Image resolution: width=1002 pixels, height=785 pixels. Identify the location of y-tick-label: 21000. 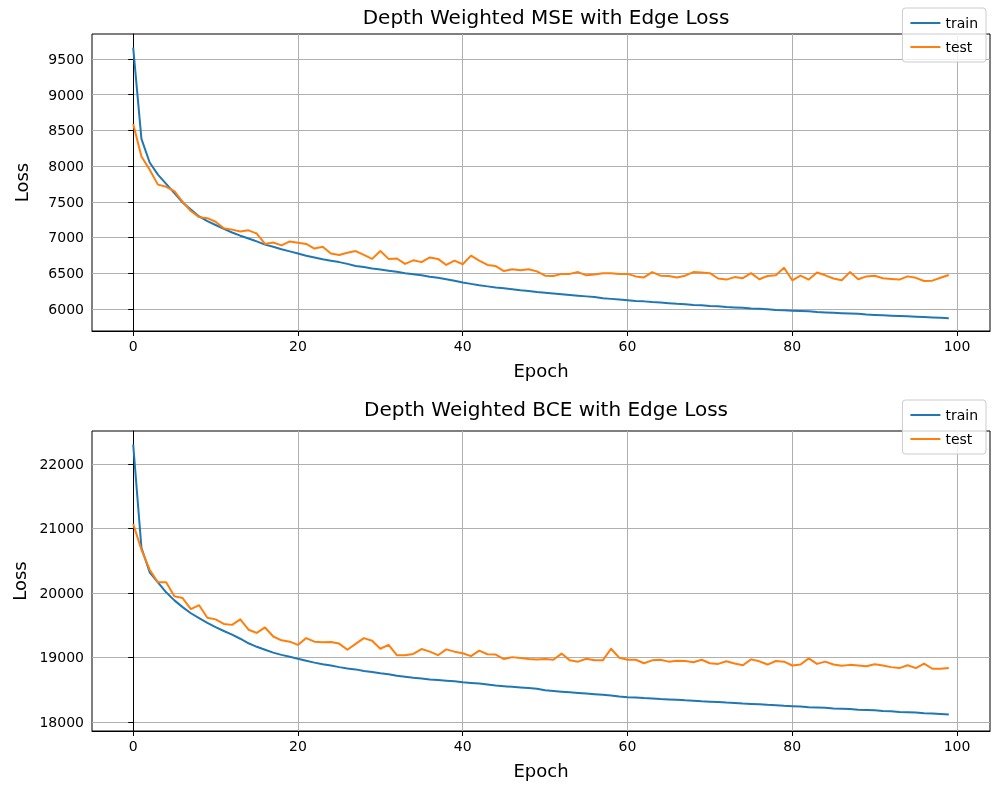
(61, 528).